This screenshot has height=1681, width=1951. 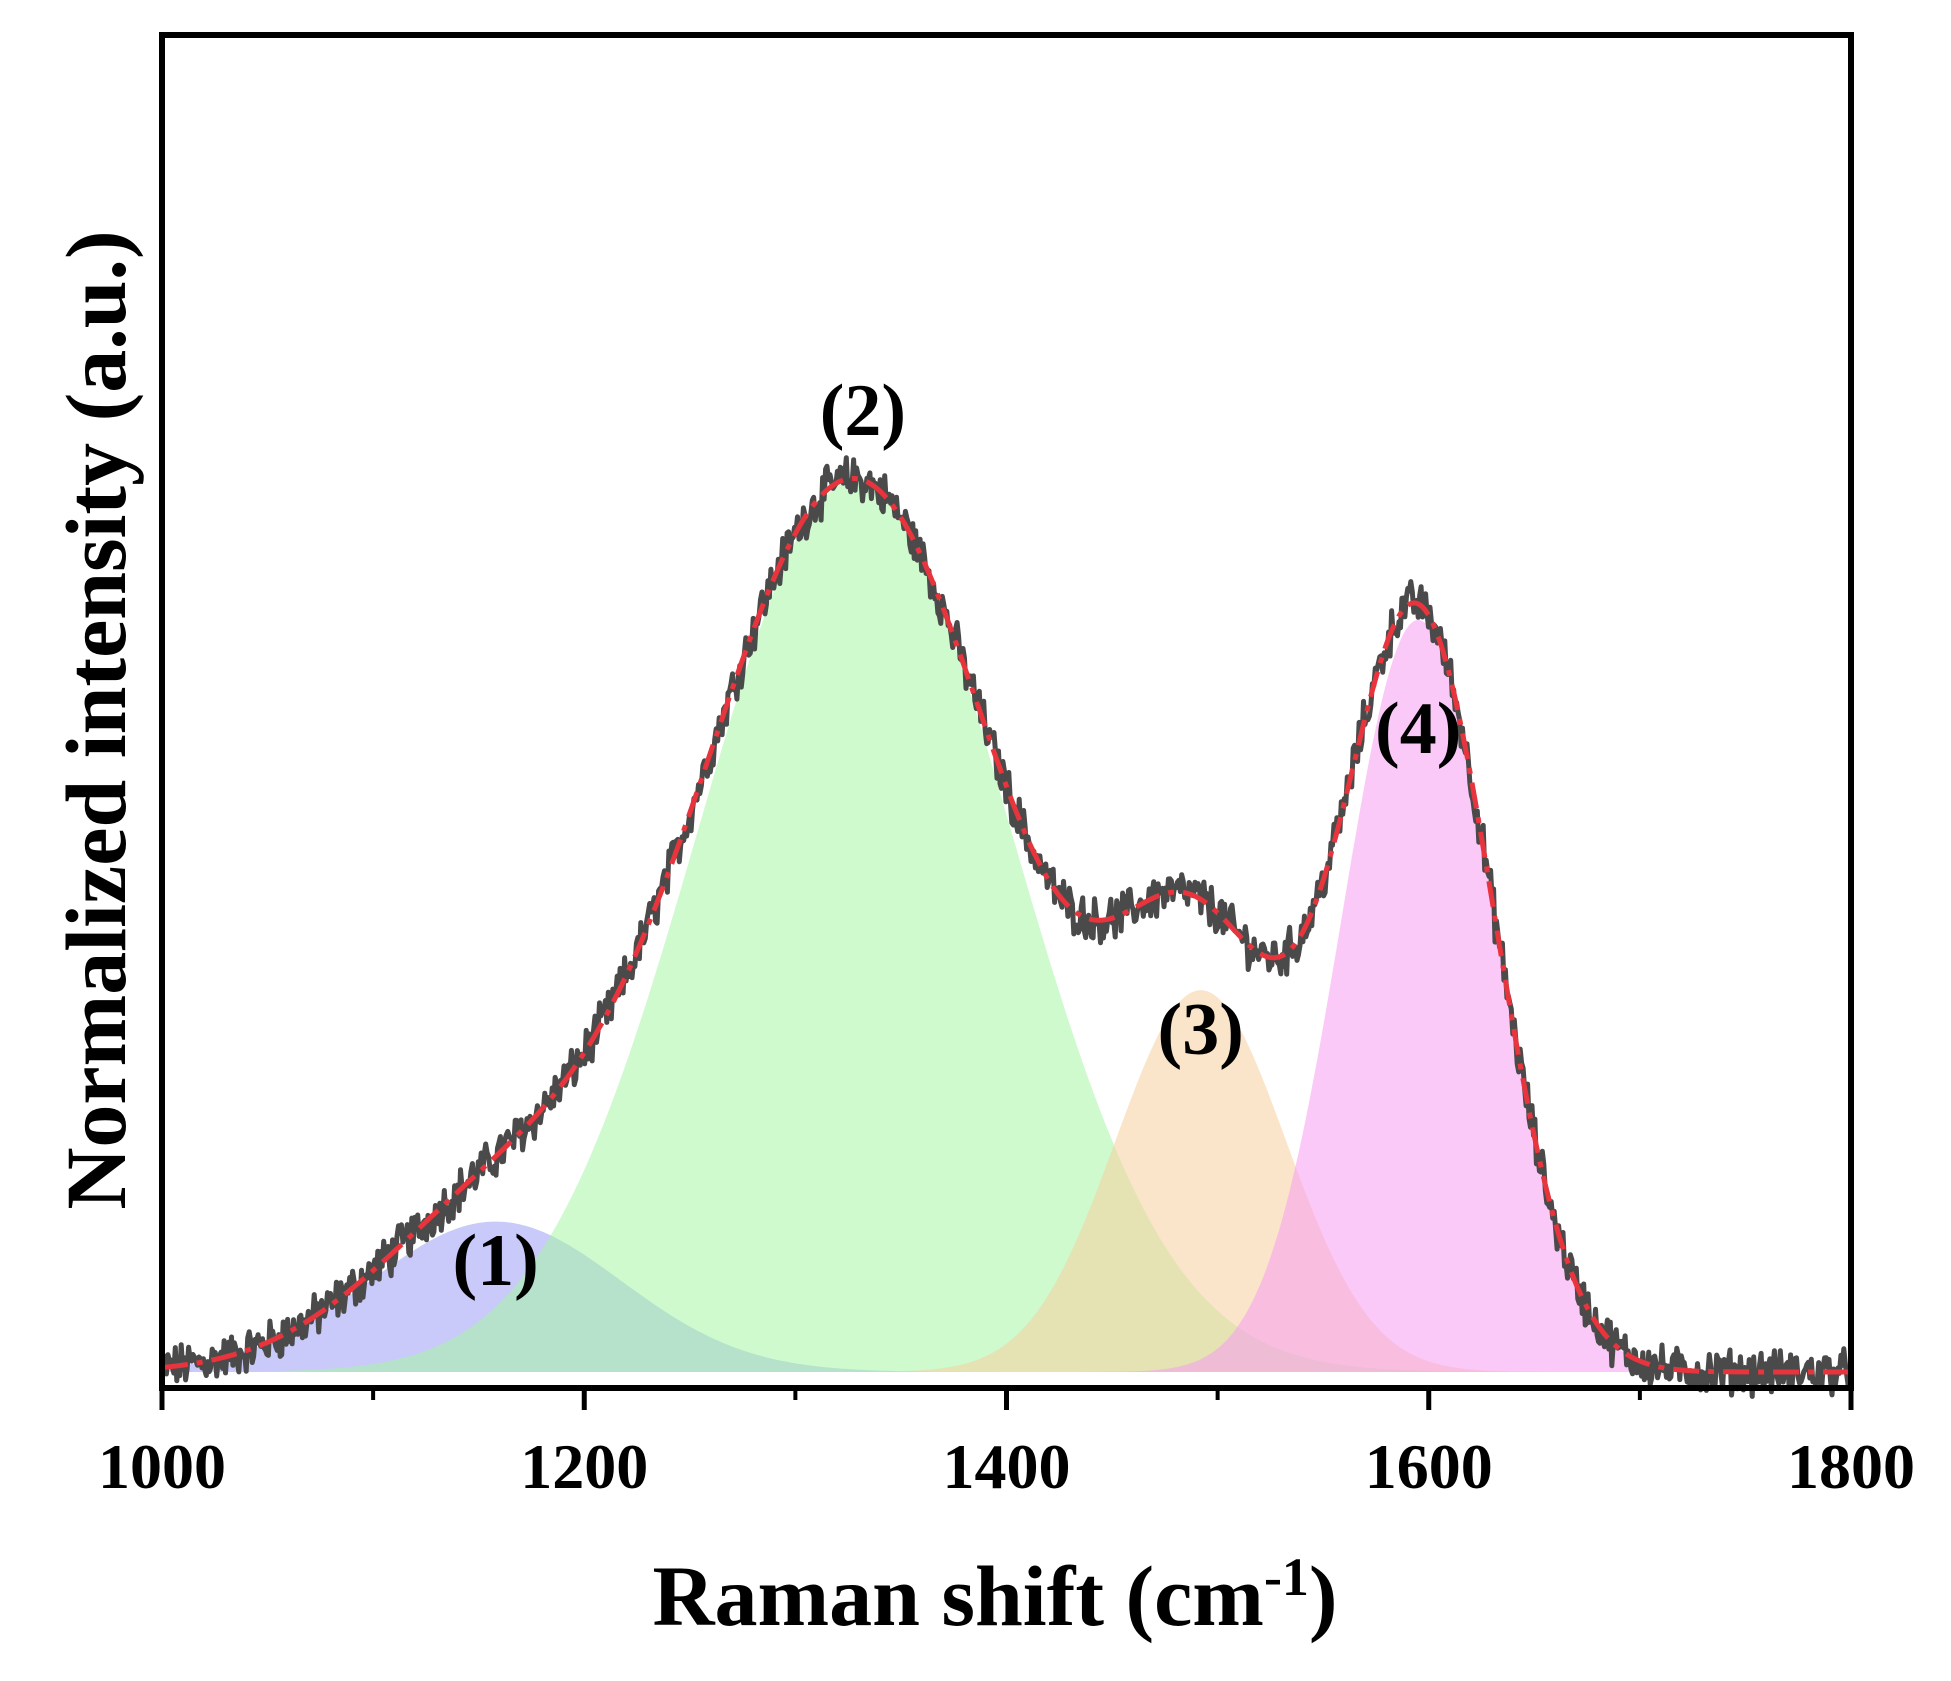 I want to click on peak-label-2: (2), so click(x=863, y=411).